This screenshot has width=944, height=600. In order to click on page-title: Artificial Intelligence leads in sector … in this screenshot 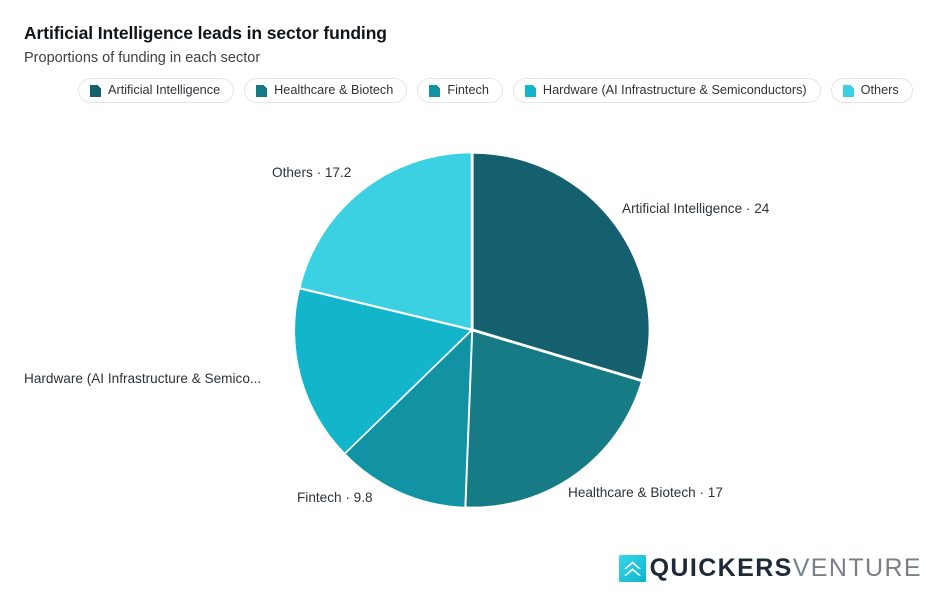, I will do `click(205, 33)`.